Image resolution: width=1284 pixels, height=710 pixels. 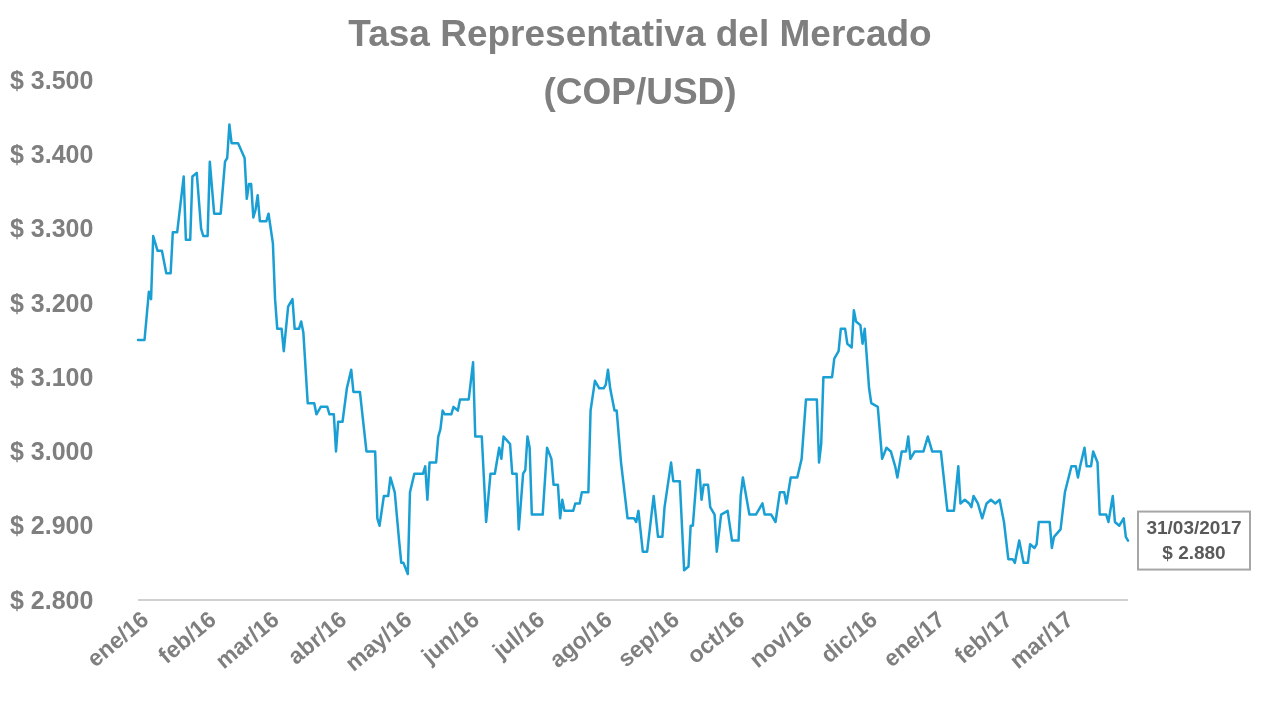 I want to click on y-tick-label: $ 3.400, so click(x=52, y=154).